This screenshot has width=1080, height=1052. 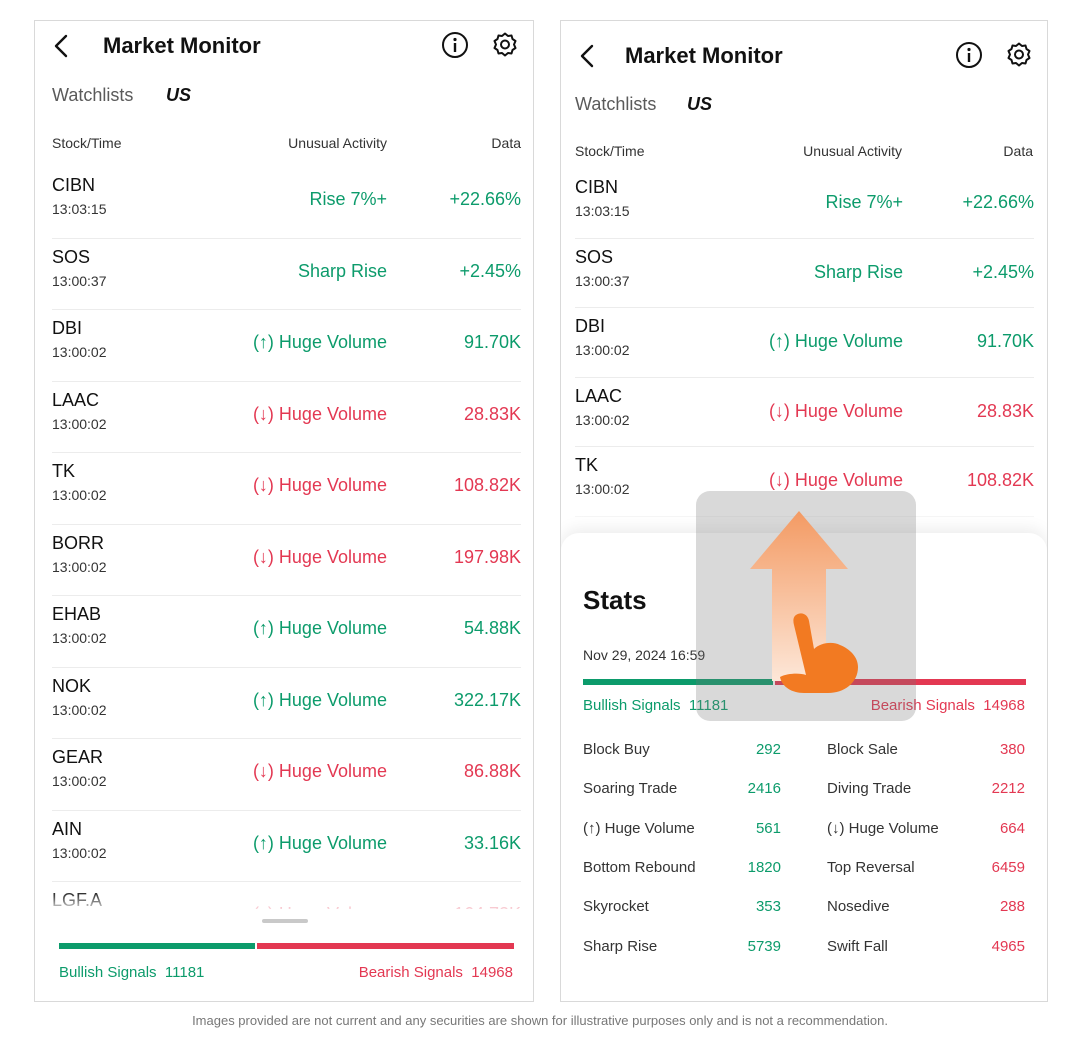 I want to click on unusual-activity: (↑) Huge Volume, so click(x=319, y=842).